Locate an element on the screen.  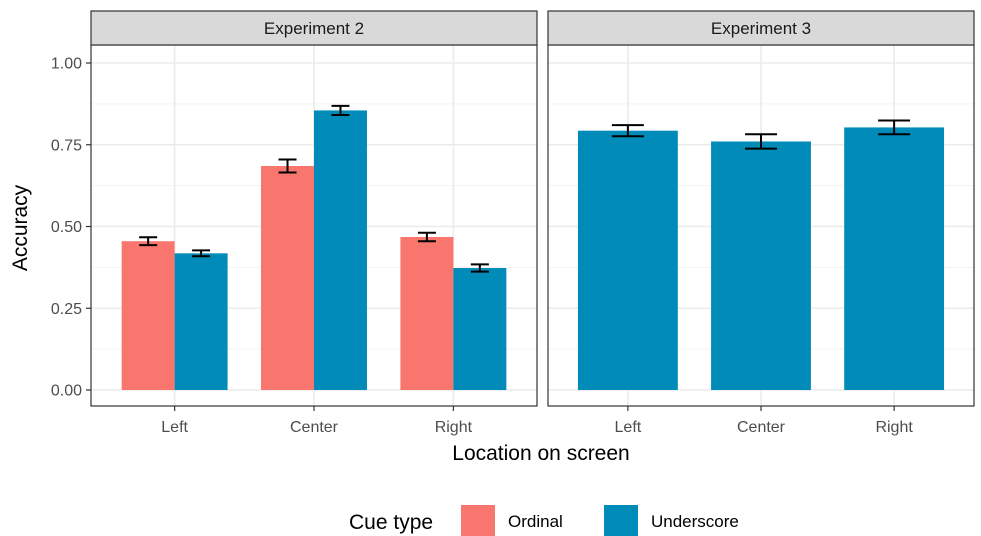
y-axis: 0.00 0.25 0.50 0.75 1.00 is located at coordinates (71, 228).